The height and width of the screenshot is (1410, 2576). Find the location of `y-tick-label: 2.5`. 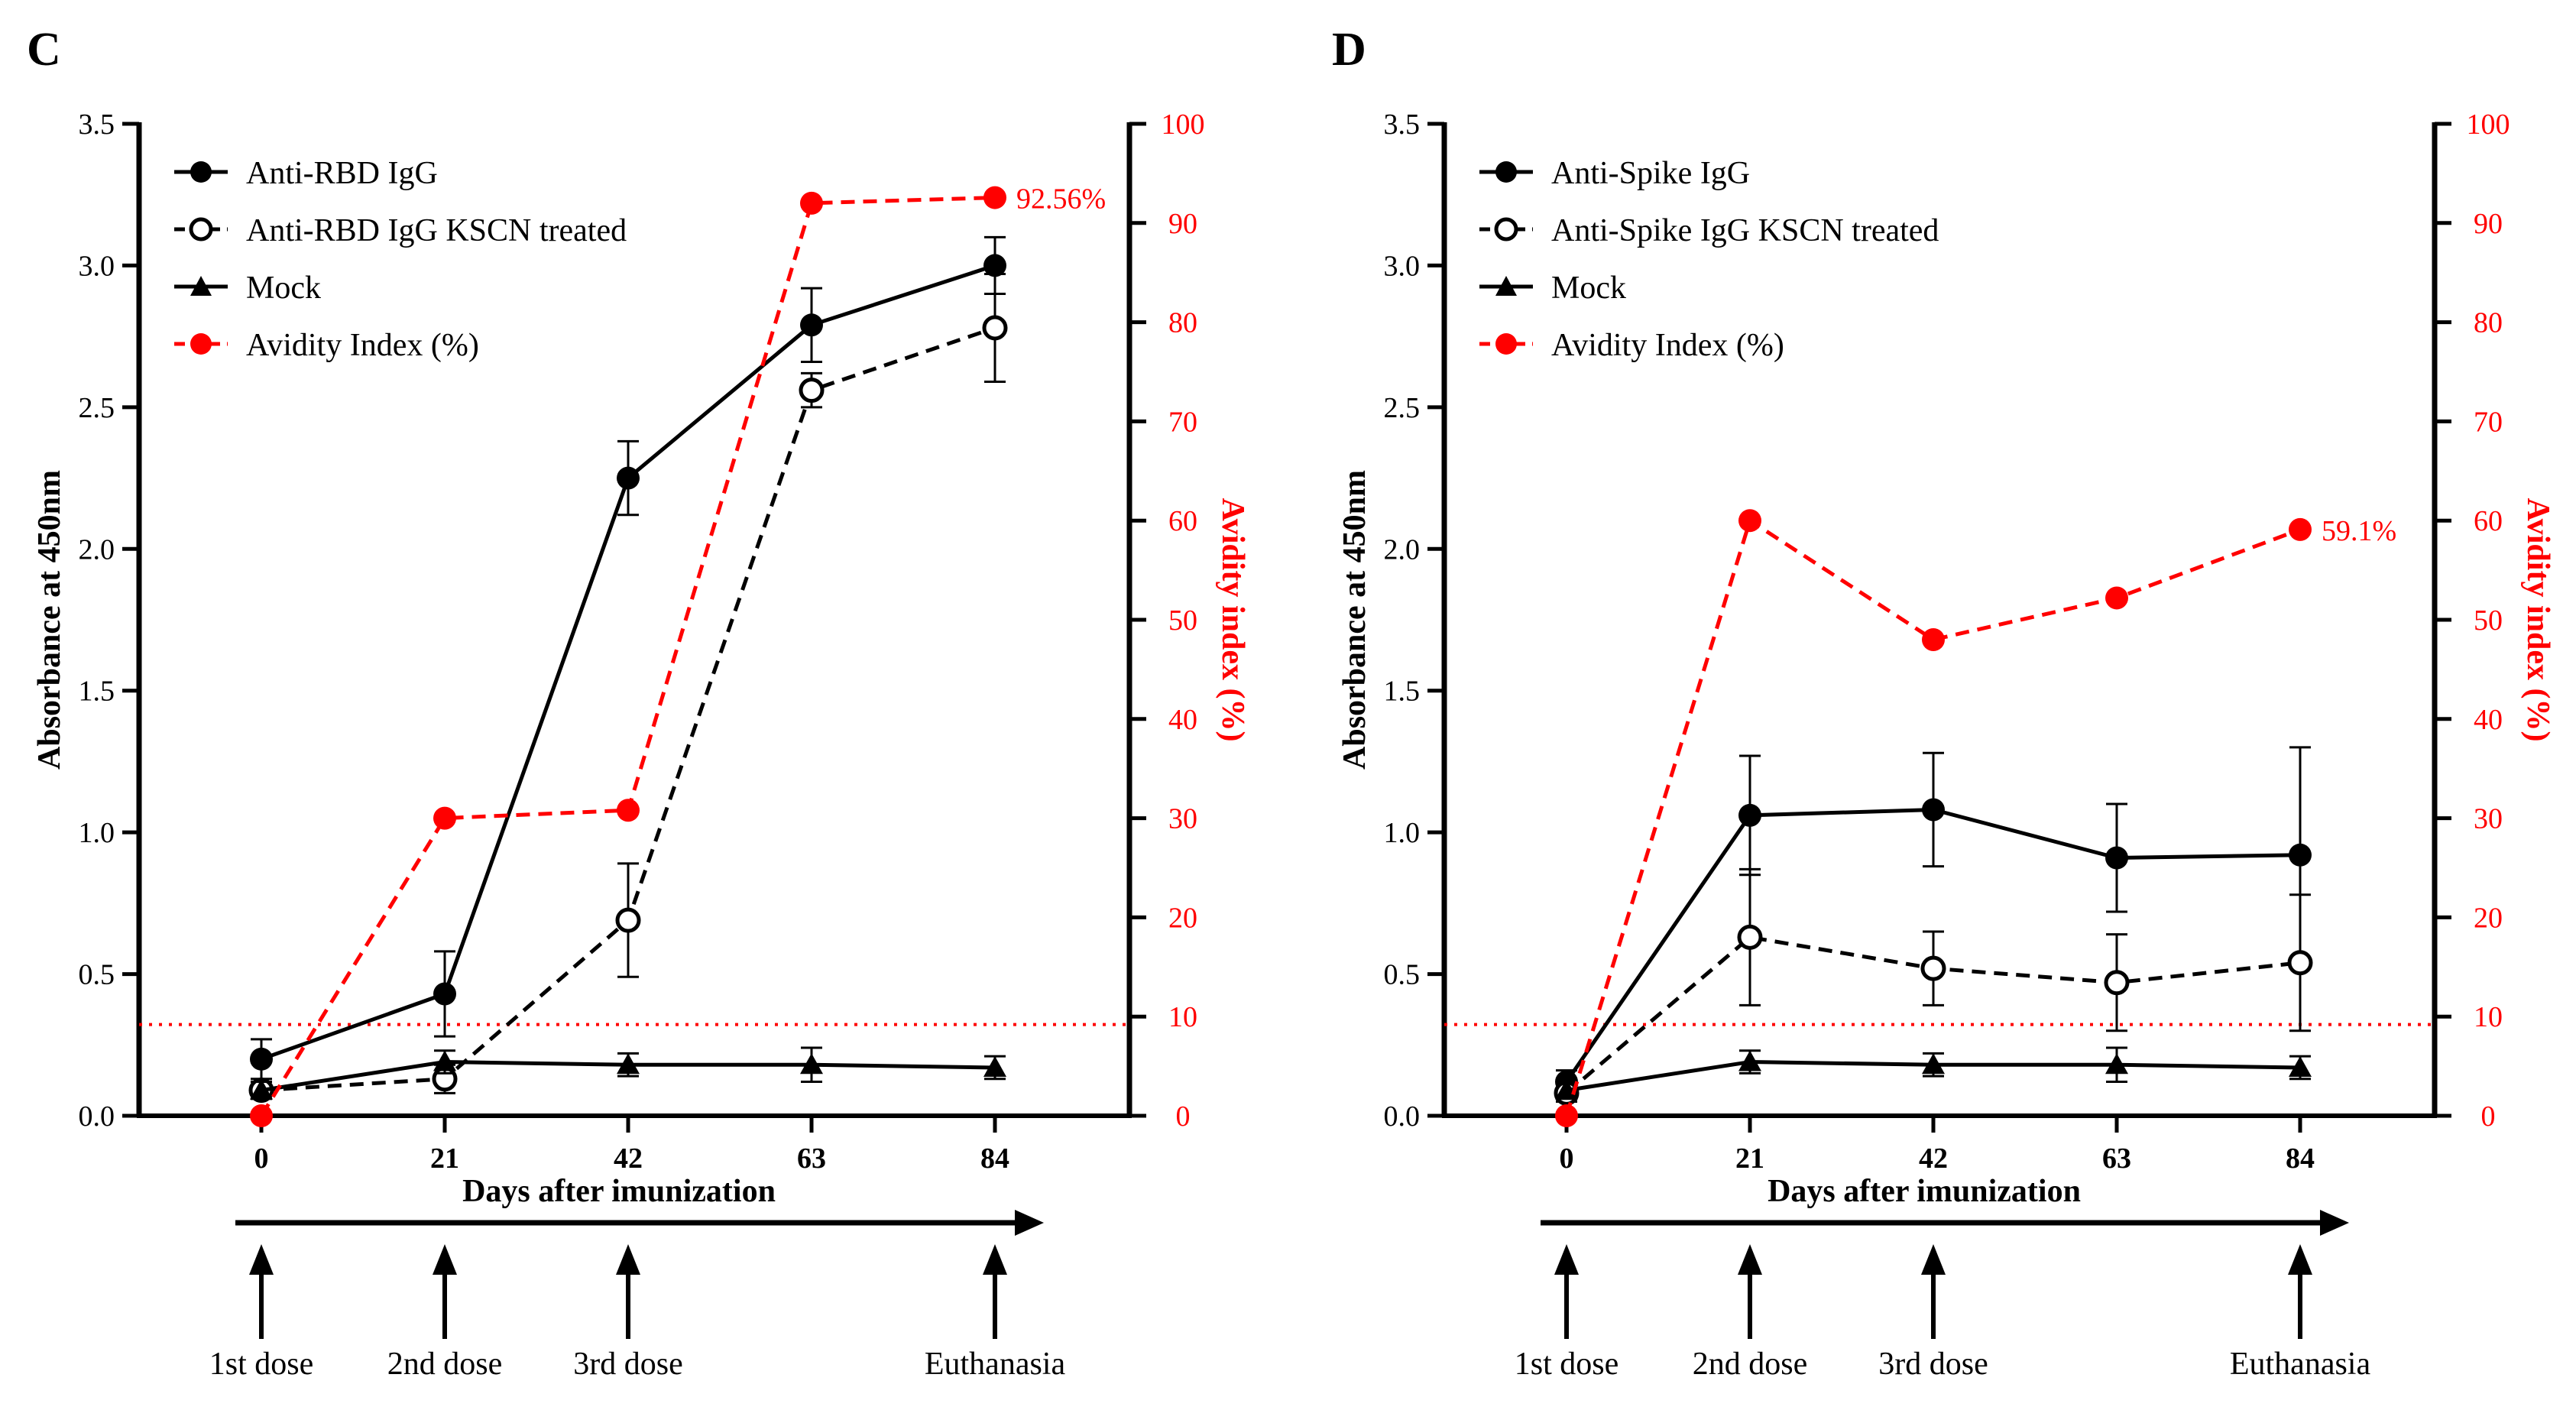

y-tick-label: 2.5 is located at coordinates (1402, 408).